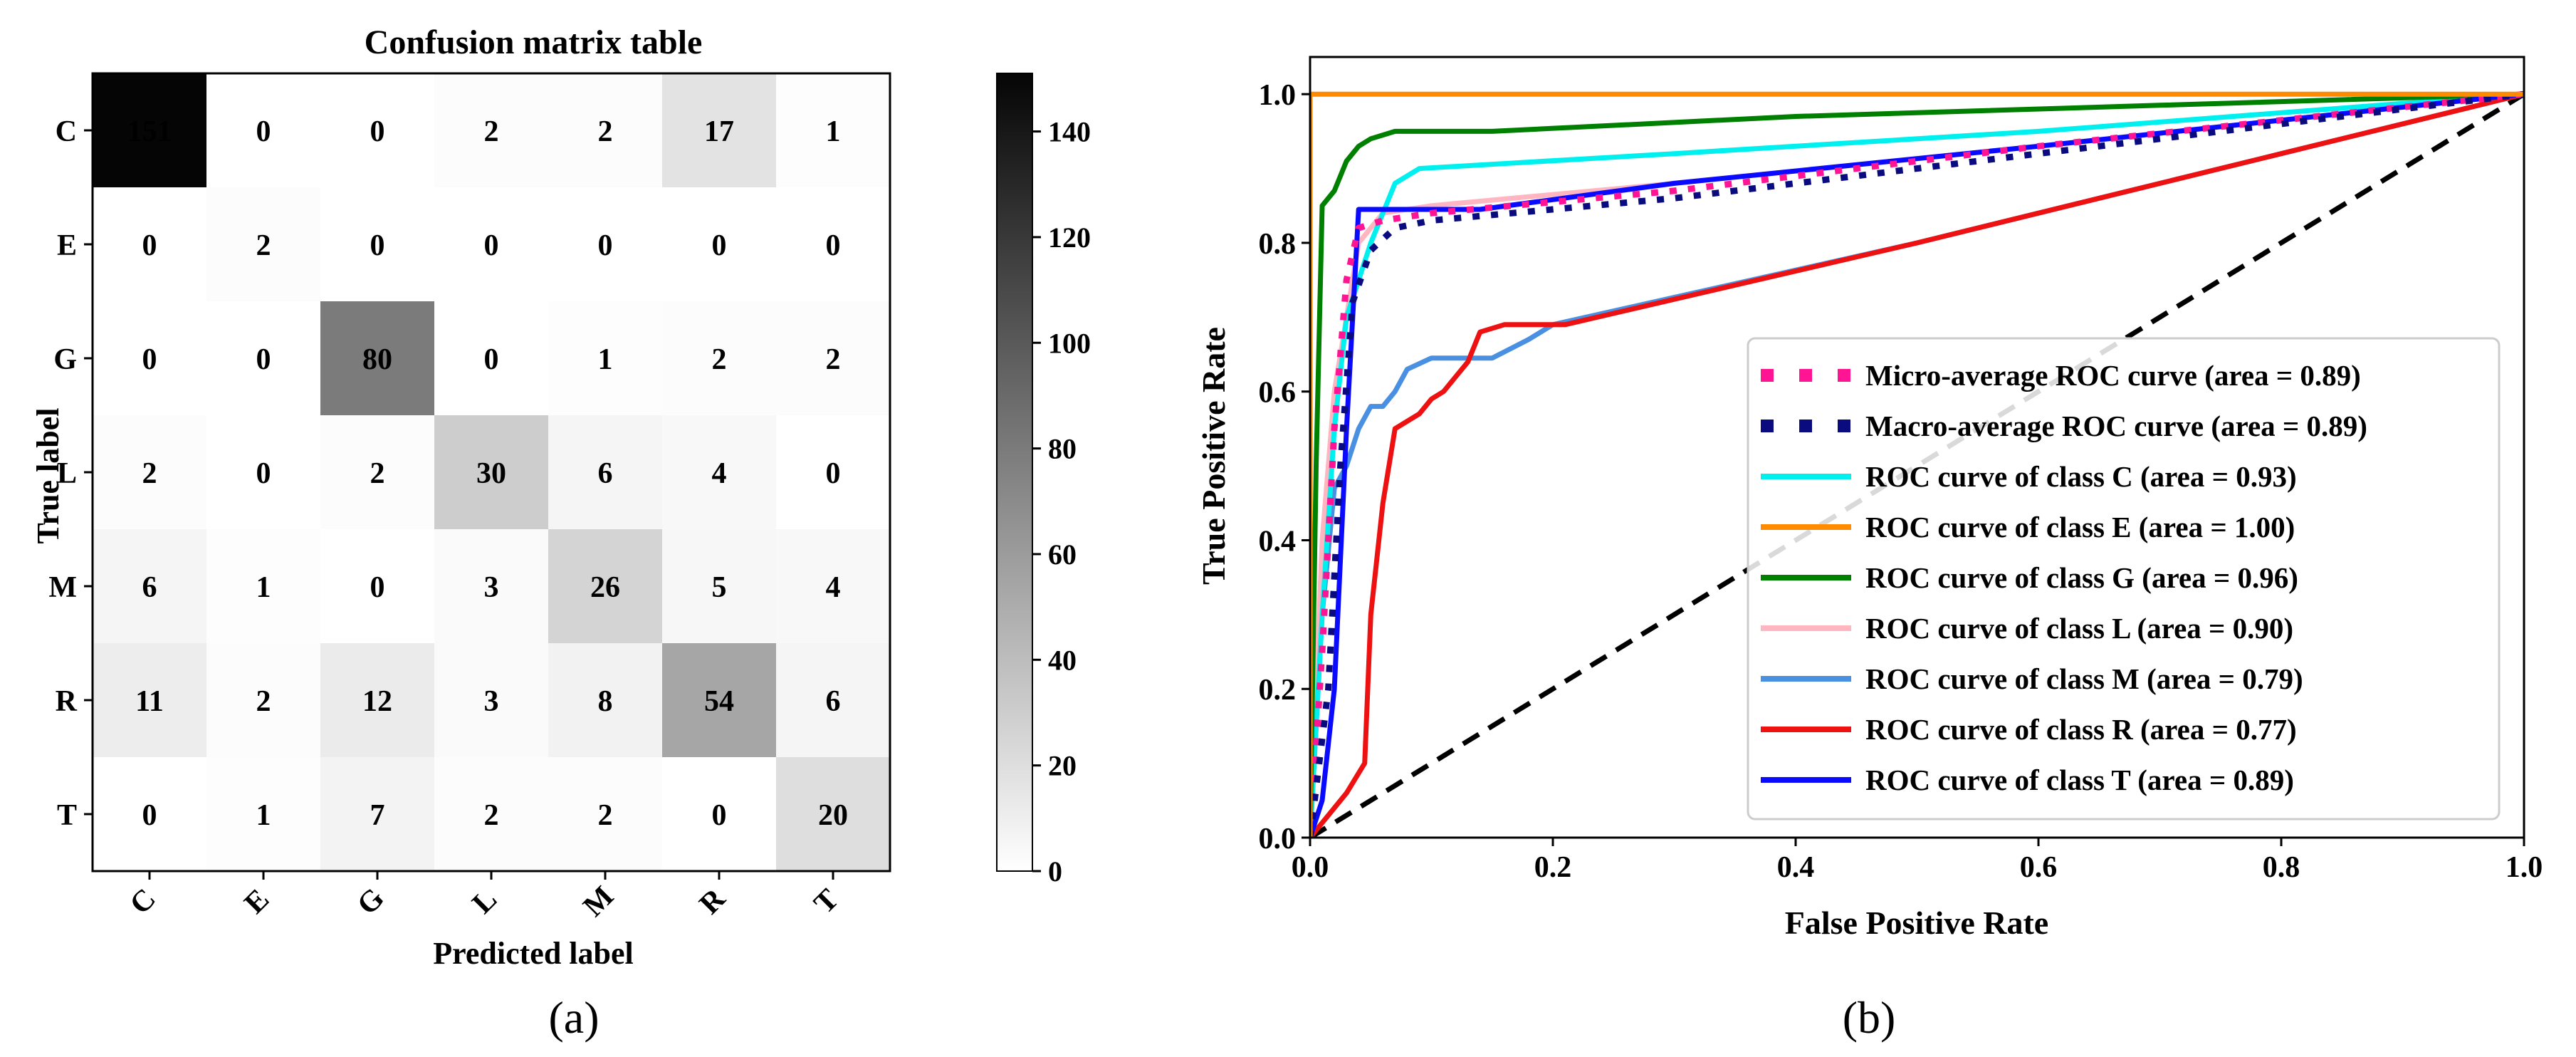 The height and width of the screenshot is (1057, 2576). I want to click on roc-xtick-label: 0.8, so click(2281, 867).